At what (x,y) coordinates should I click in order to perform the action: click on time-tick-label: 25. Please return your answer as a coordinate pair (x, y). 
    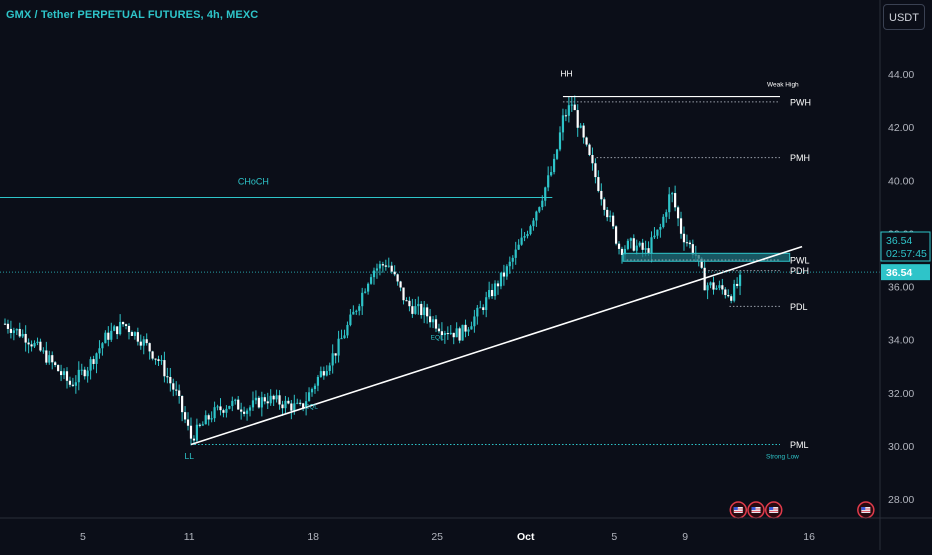
    Looking at the image, I should click on (437, 537).